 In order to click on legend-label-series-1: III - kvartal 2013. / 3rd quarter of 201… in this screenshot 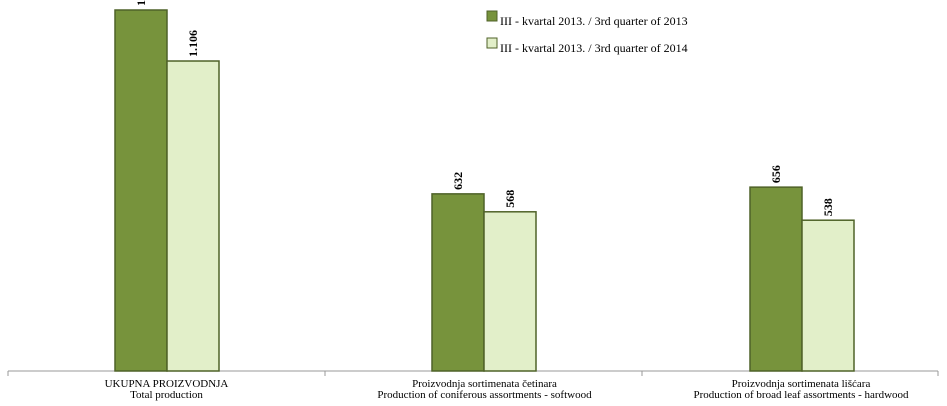, I will do `click(594, 21)`.